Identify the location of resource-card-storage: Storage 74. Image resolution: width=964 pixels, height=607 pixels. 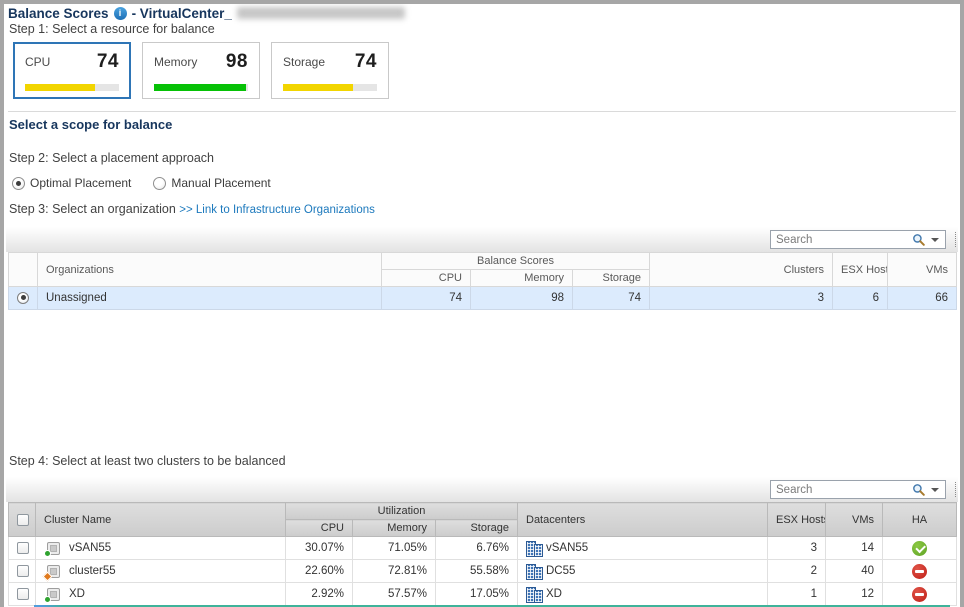
(330, 70).